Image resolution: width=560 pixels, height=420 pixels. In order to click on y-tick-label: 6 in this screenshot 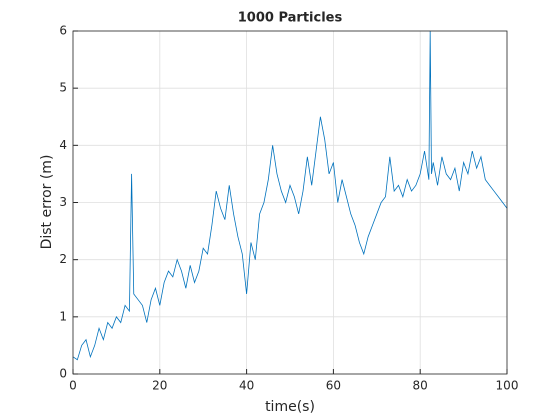, I will do `click(63, 31)`.